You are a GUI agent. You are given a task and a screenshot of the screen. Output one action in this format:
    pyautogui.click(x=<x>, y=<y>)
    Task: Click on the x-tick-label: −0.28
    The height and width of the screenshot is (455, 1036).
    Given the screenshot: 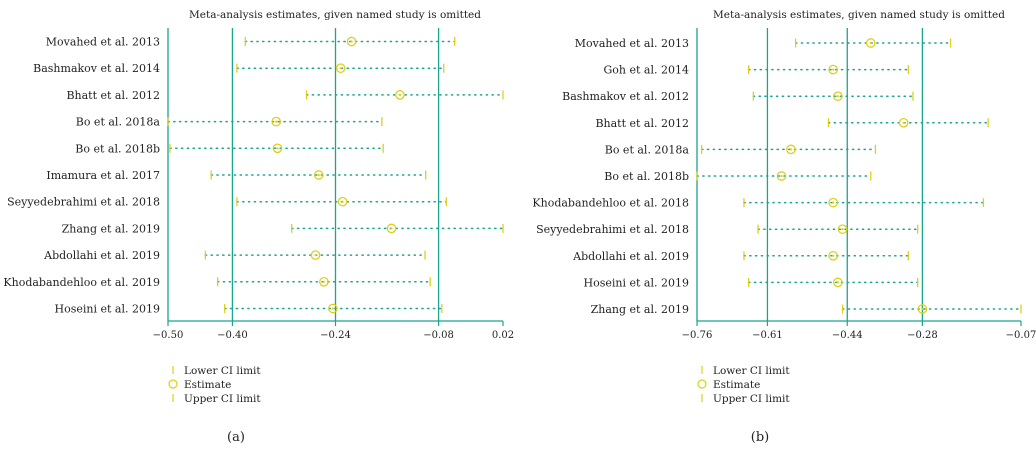 What is the action you would take?
    pyautogui.click(x=922, y=335)
    